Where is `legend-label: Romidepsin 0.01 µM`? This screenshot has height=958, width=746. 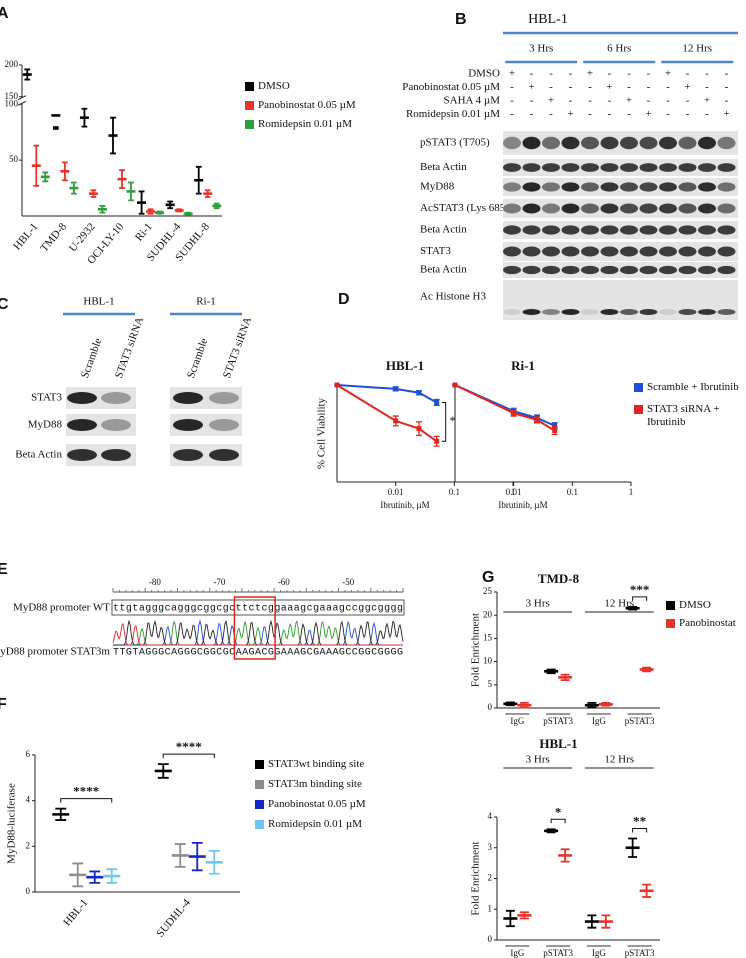
legend-label: Romidepsin 0.01 µM is located at coordinates (315, 824).